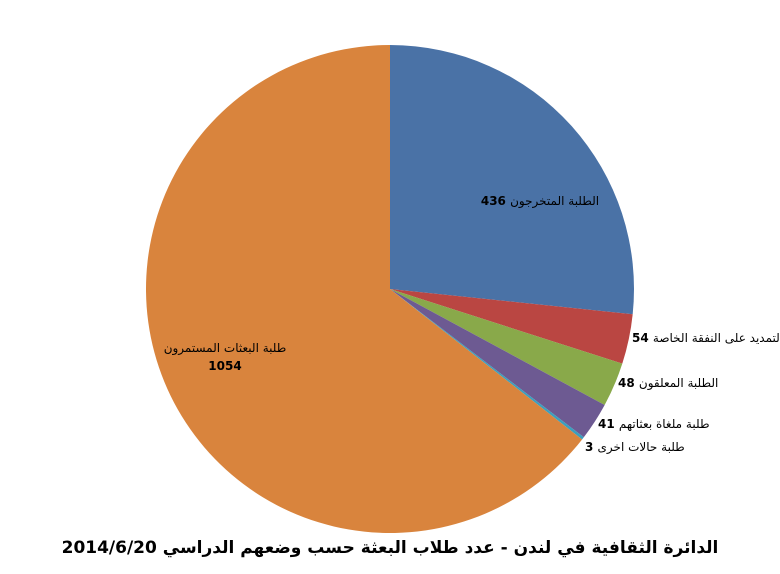 The width and height of the screenshot is (780, 574). What do you see at coordinates (678, 383) in the screenshot?
I see `slice-name-2: الطلبة المعلقون` at bounding box center [678, 383].